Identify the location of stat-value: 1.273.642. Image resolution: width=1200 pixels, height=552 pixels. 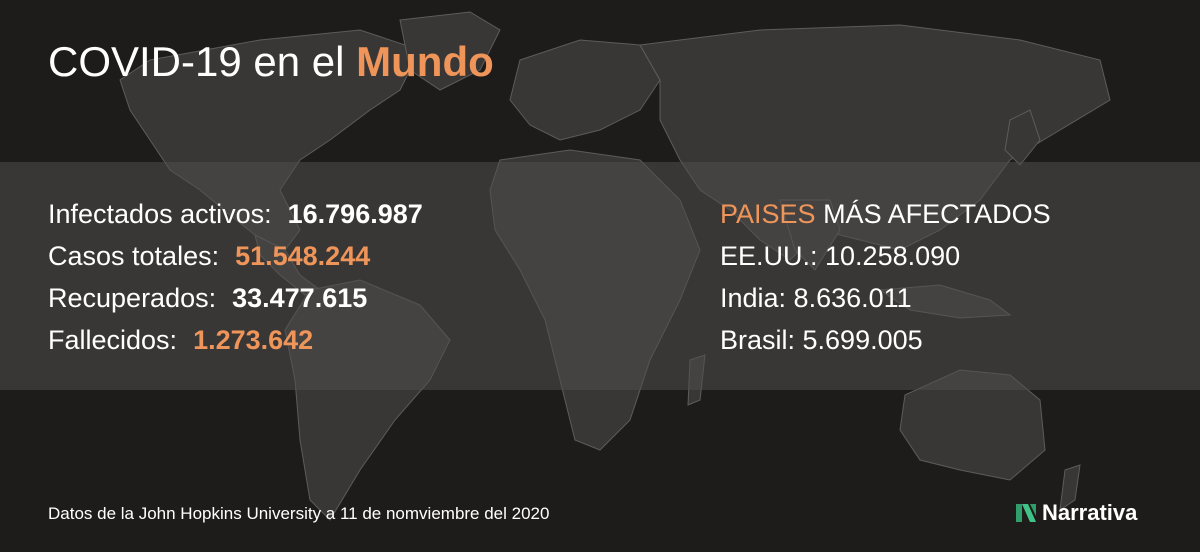
(253, 340).